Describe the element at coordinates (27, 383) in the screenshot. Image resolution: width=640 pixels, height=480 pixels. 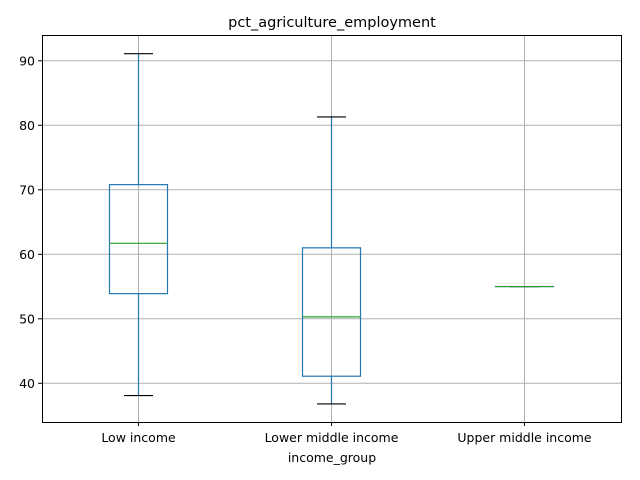
I see `y-tick-label: 40` at that location.